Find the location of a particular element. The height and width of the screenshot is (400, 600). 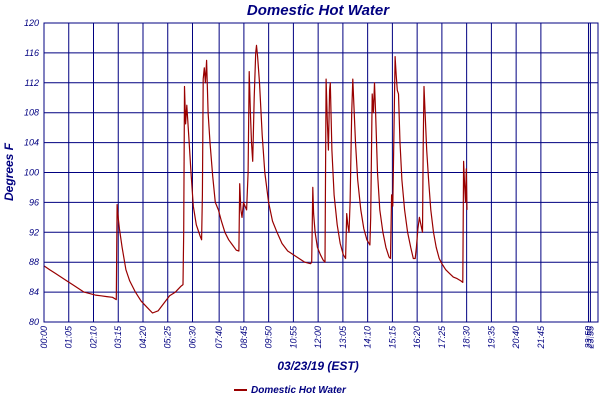

y-tick-labels: 80 84 88 92 96 100 104 108 112 116 120 is located at coordinates (31, 172).